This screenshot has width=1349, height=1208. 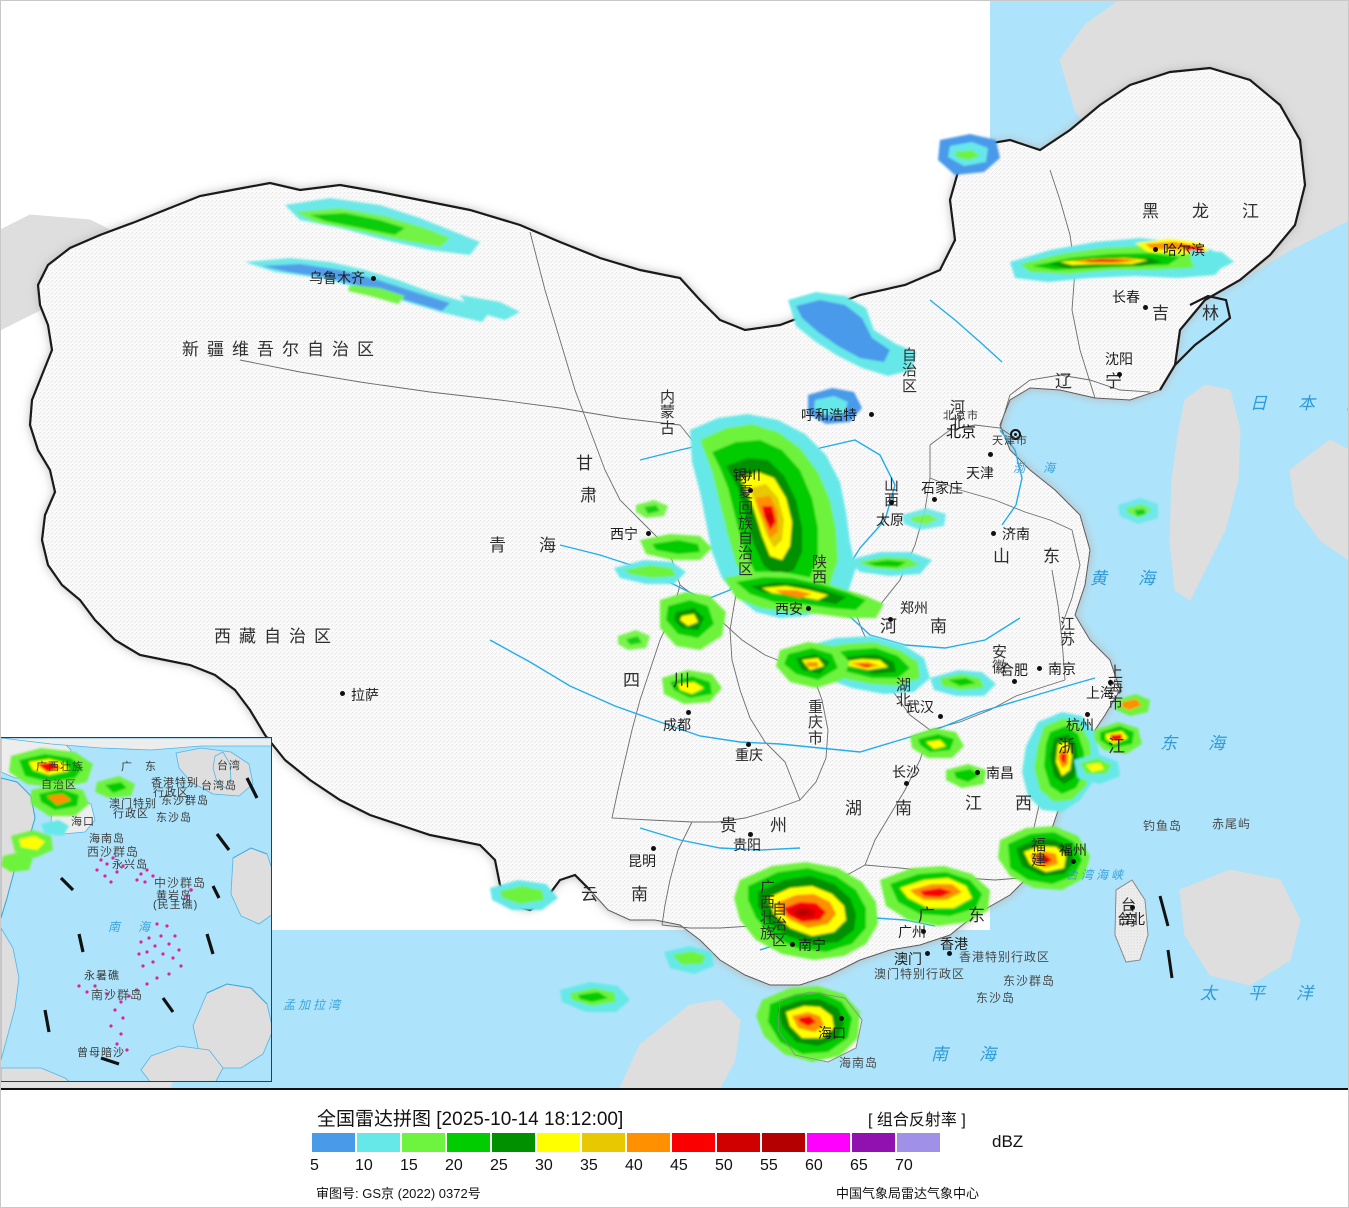 I want to click on issuing-agency: 中国气象局雷达气象中心, so click(x=908, y=1193).